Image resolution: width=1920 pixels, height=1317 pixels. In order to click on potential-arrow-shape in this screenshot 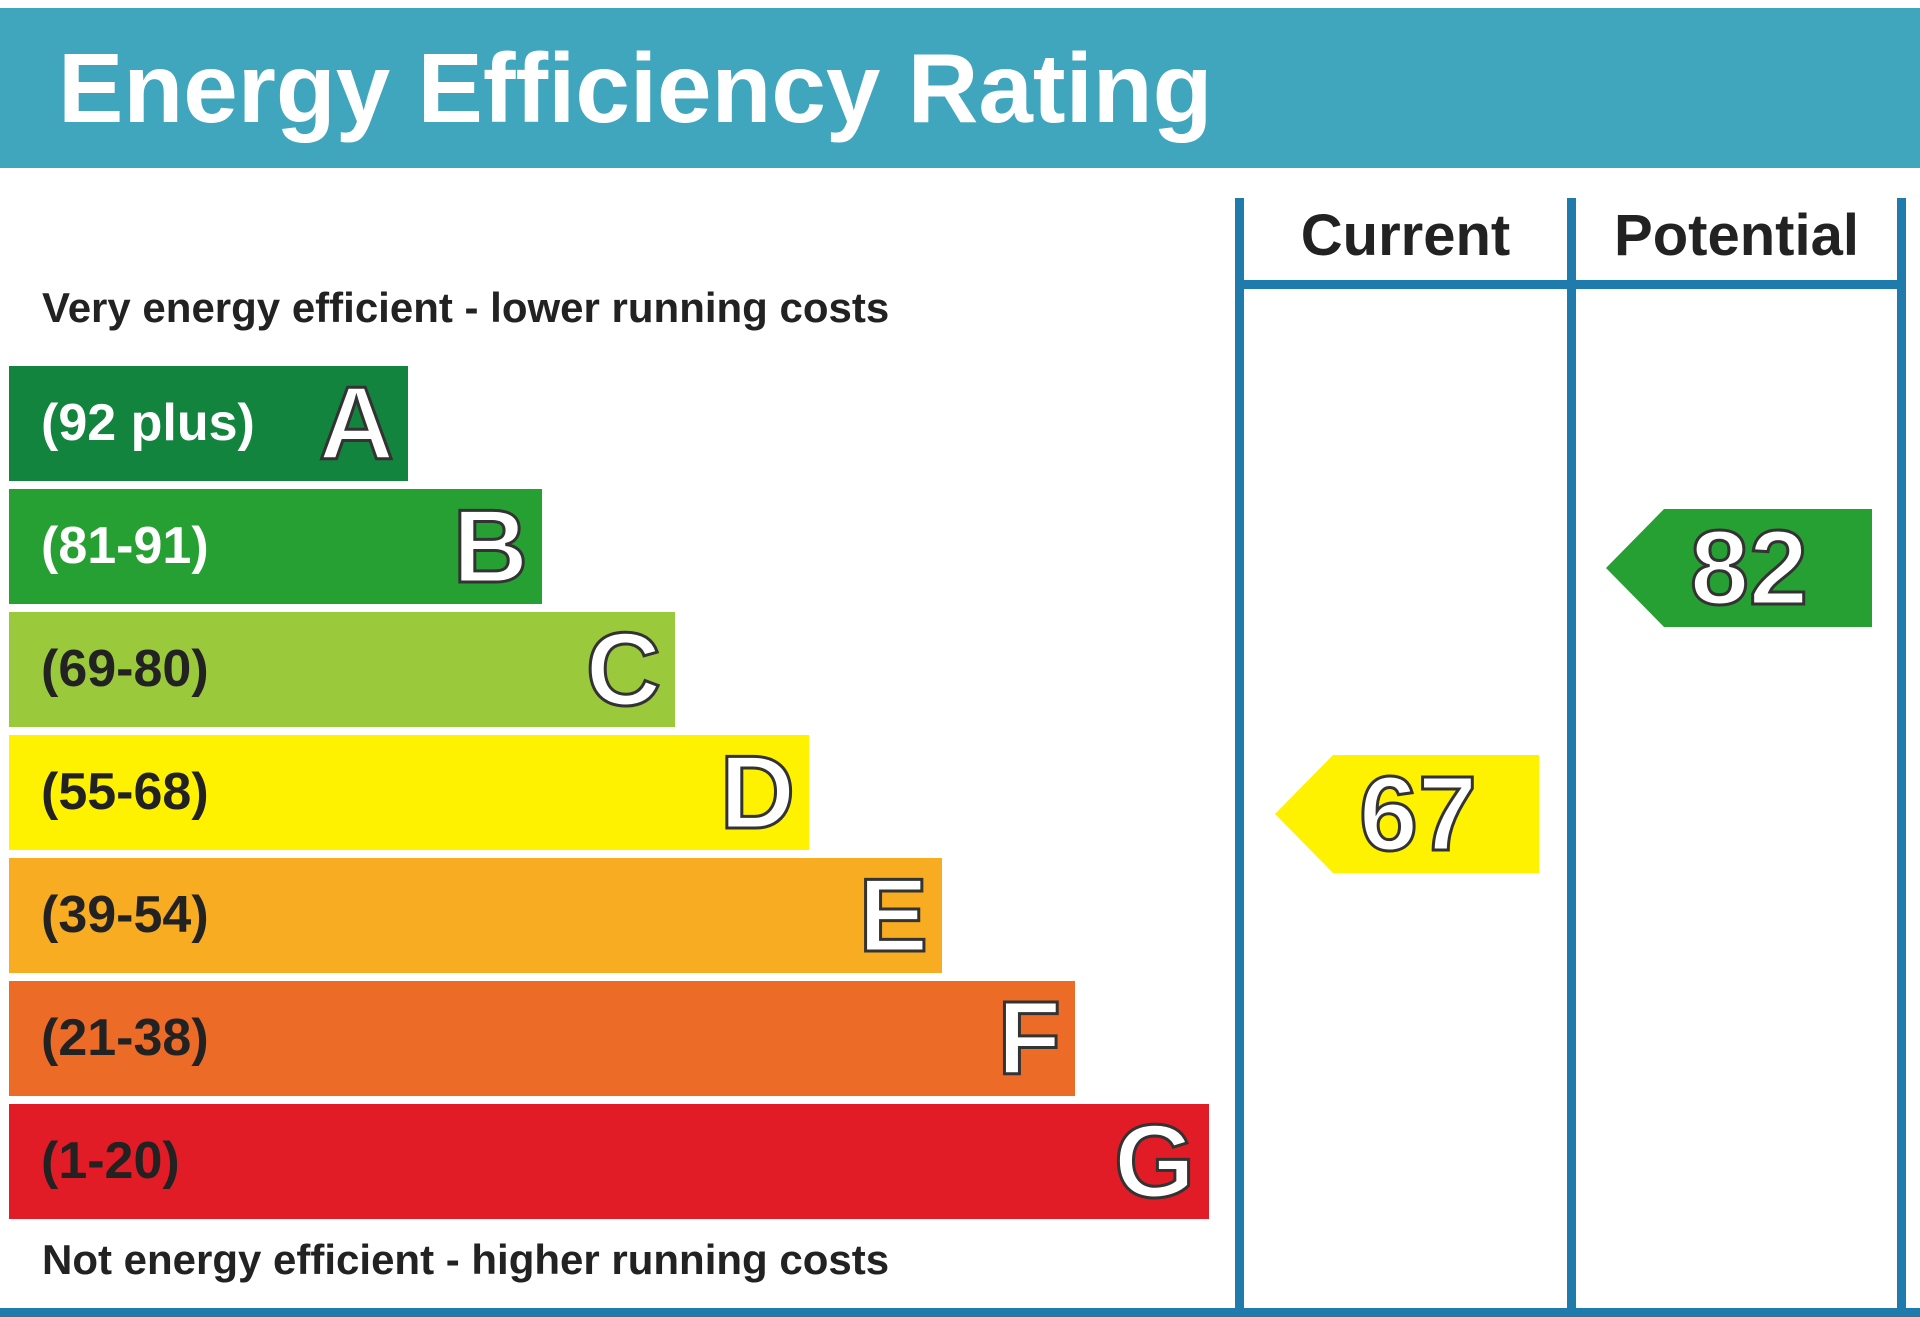, I will do `click(1739, 568)`.